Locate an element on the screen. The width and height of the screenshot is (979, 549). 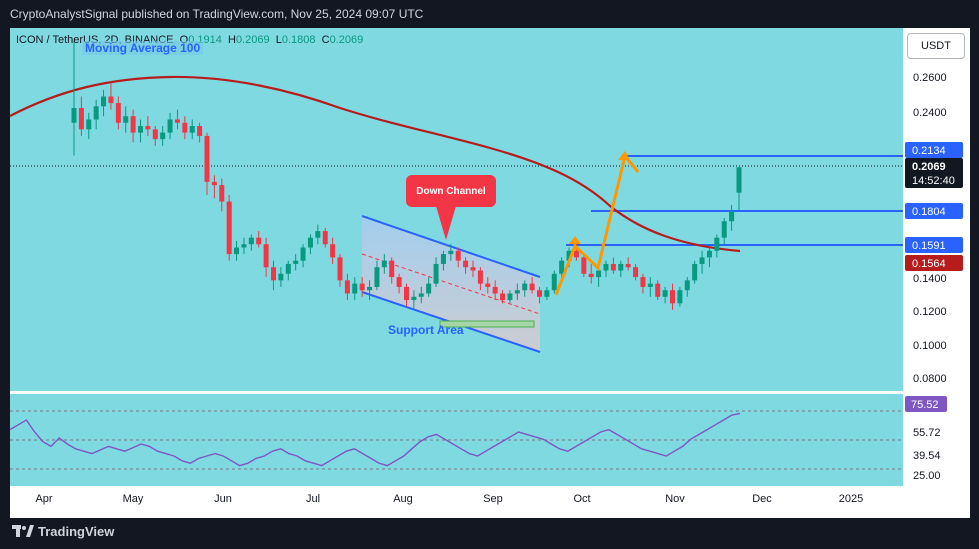
osc-value-badge-text: 75.52 is located at coordinates (925, 405).